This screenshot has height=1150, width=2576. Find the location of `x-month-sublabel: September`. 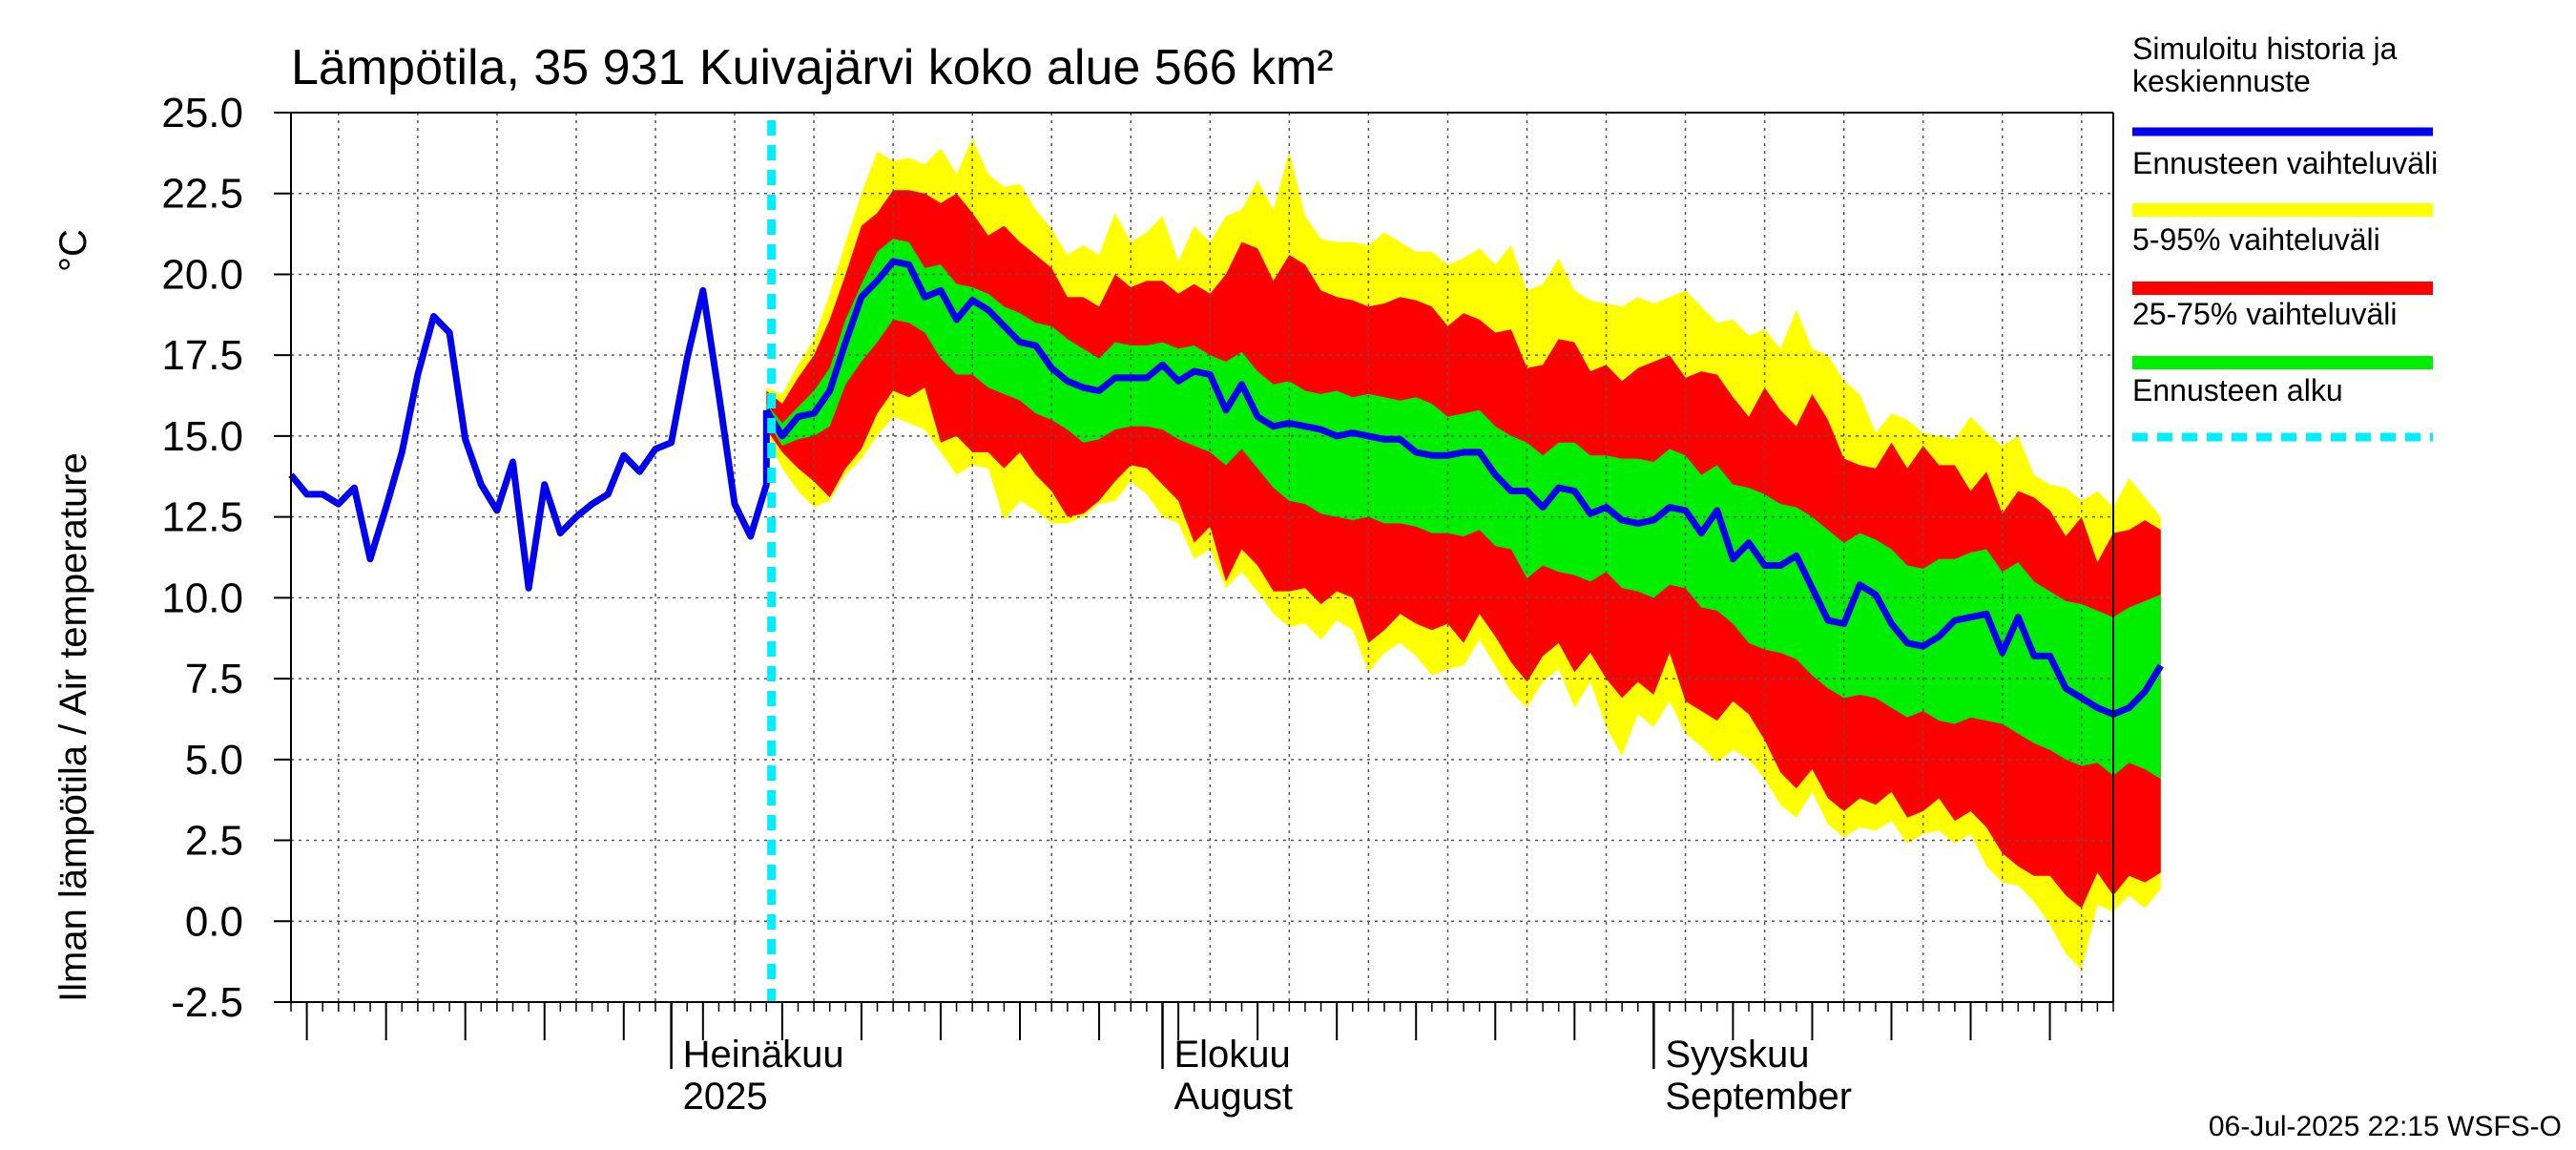

x-month-sublabel: September is located at coordinates (1758, 1097).